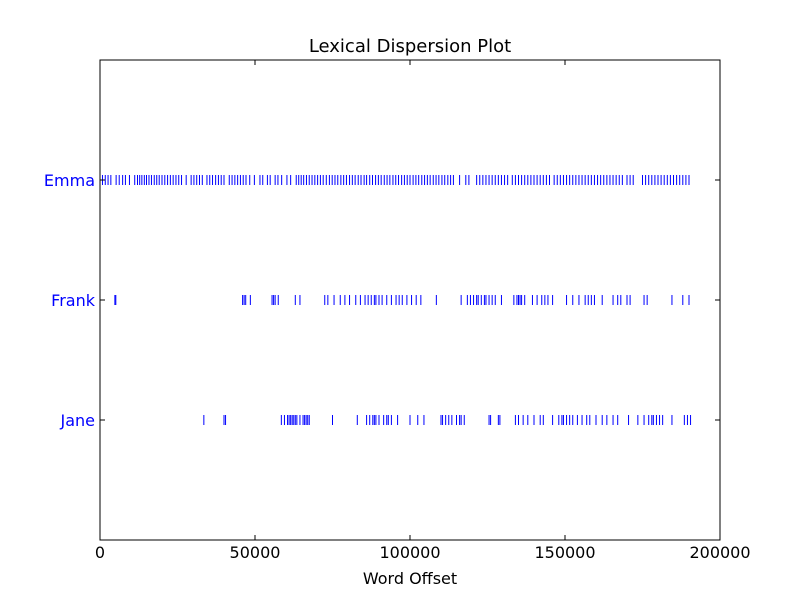  Describe the element at coordinates (719, 552) in the screenshot. I see `x-tick-label: 200000` at that location.